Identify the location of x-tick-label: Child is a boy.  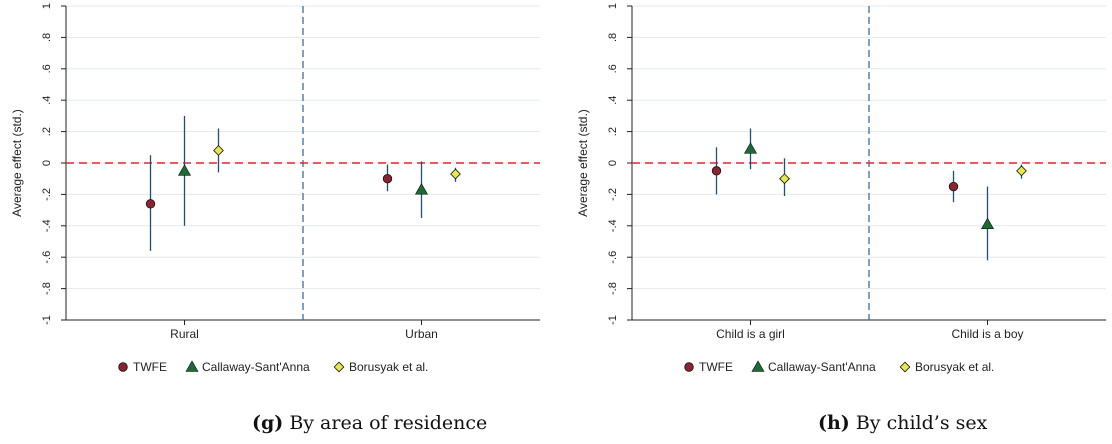
(987, 334).